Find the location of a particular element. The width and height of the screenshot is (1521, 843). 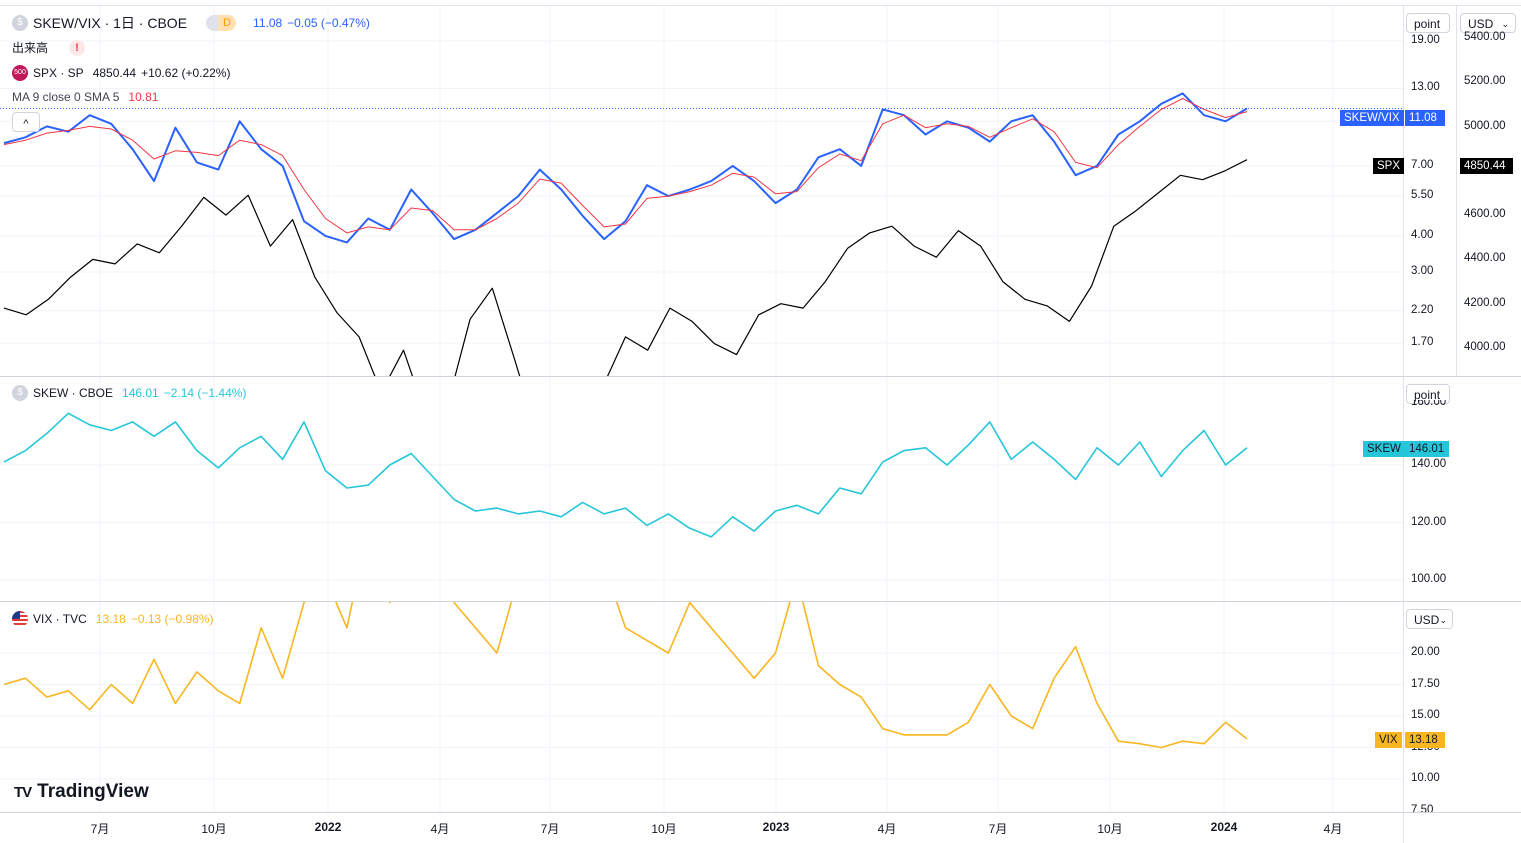

vix-symbol: VIX · TVC is located at coordinates (60, 619).